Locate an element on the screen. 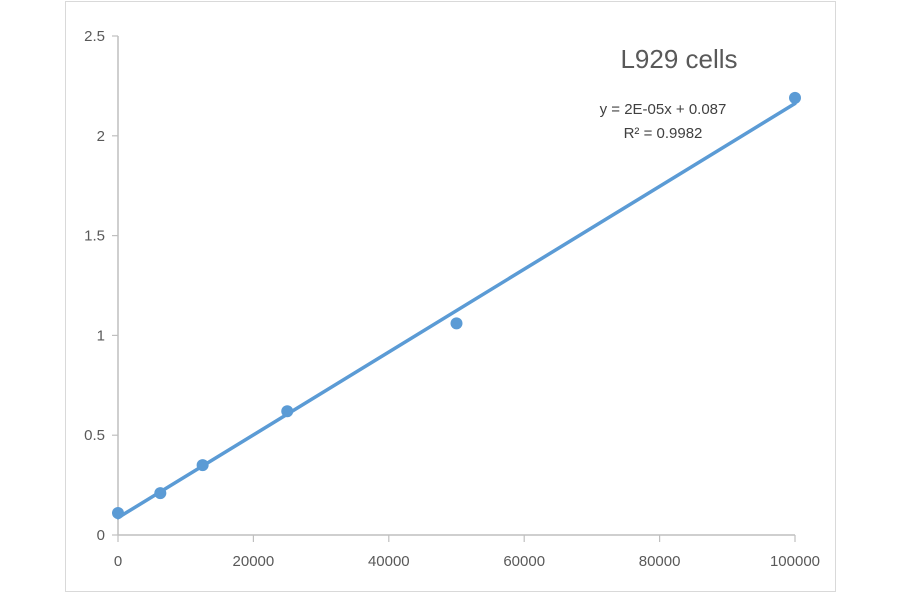 This screenshot has height=594, width=900. r-squared-label: R² = 0.9982 is located at coordinates (663, 133).